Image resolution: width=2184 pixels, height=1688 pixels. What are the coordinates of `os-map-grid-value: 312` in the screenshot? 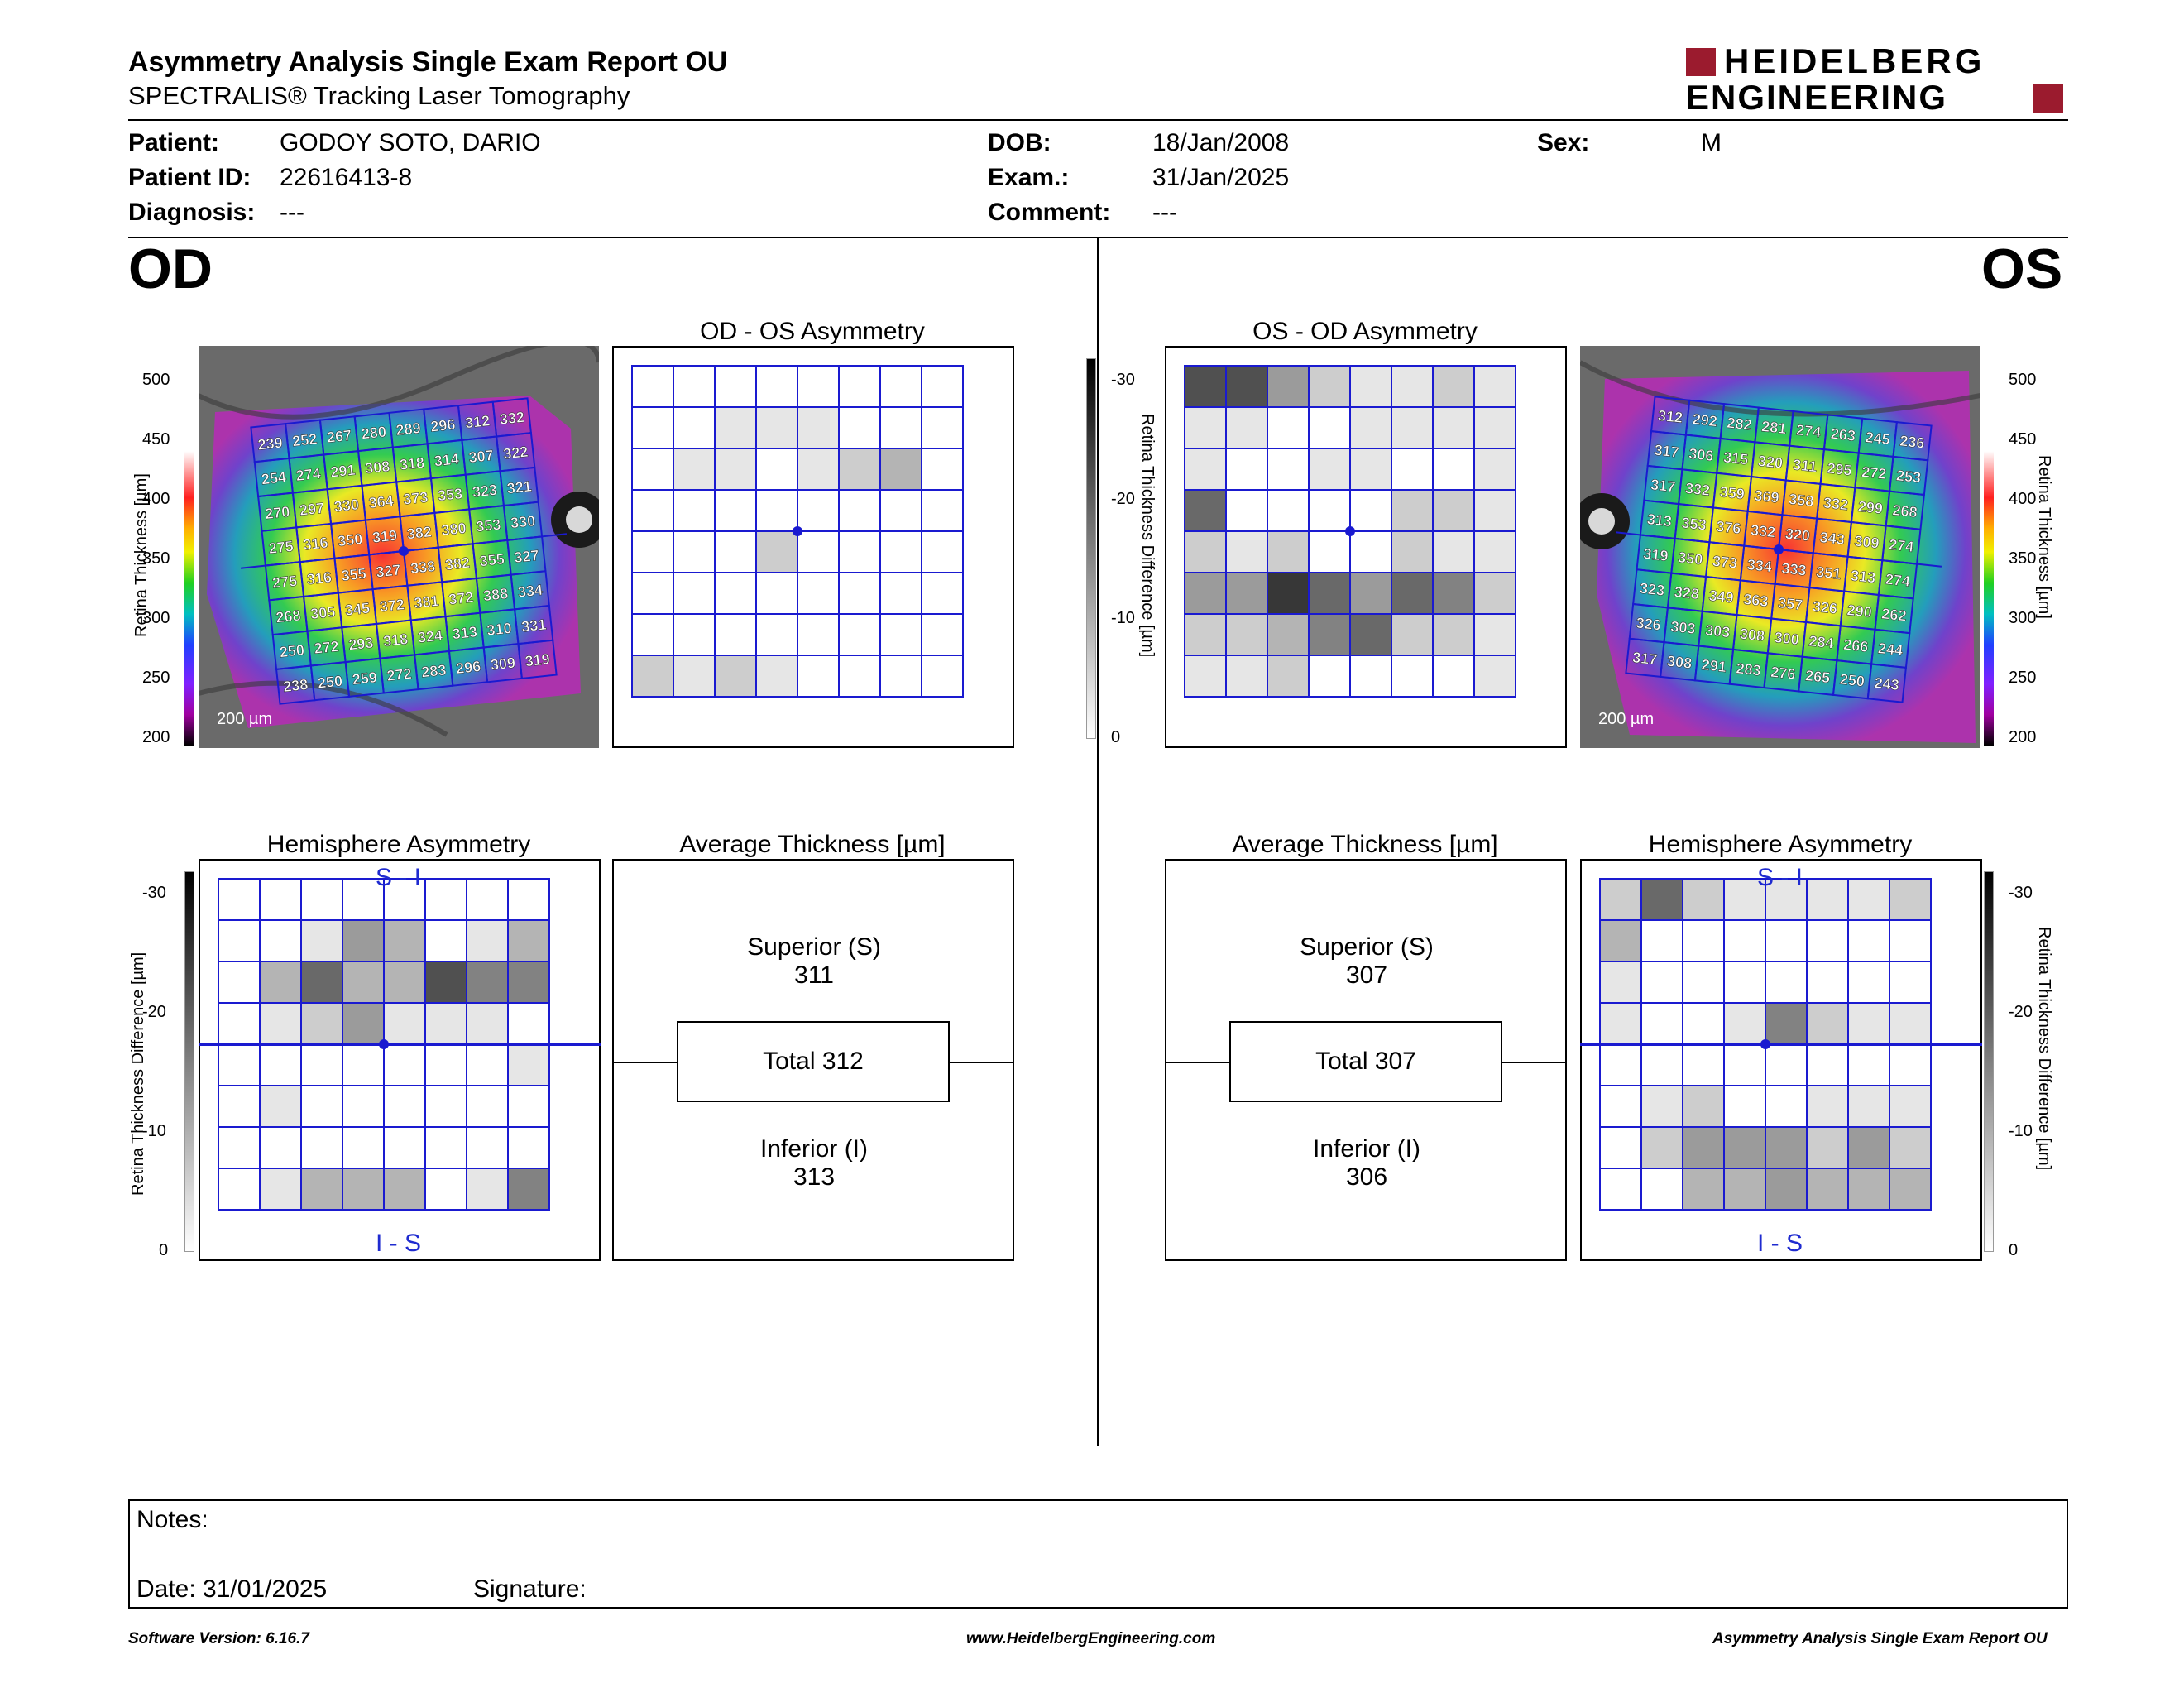 It's located at (1670, 416).